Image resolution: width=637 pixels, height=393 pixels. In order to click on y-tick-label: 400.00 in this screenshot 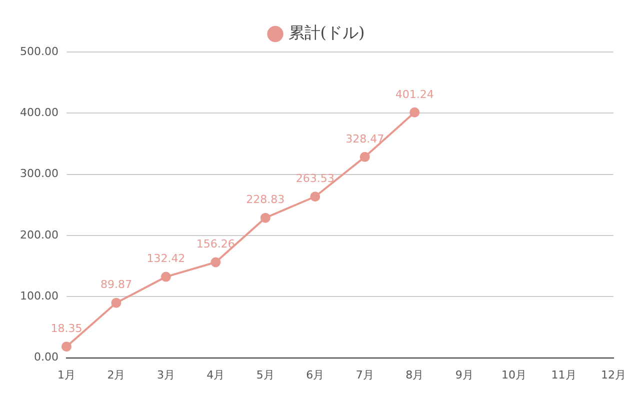, I will do `click(39, 113)`.